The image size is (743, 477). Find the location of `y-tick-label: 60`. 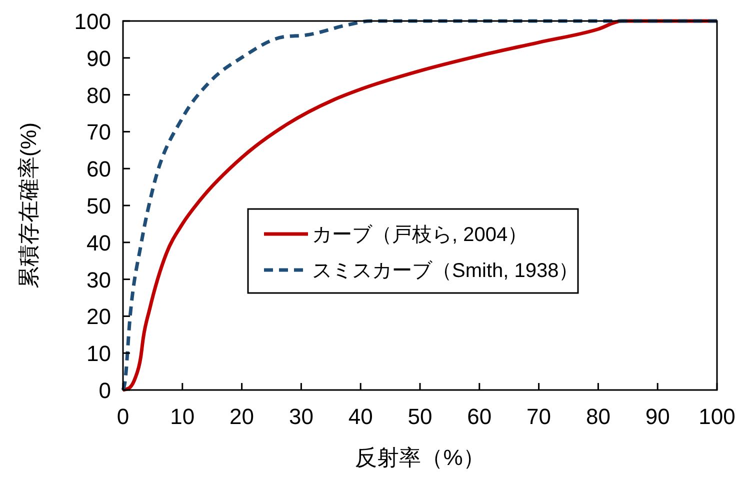

y-tick-label: 60 is located at coordinates (98, 169).